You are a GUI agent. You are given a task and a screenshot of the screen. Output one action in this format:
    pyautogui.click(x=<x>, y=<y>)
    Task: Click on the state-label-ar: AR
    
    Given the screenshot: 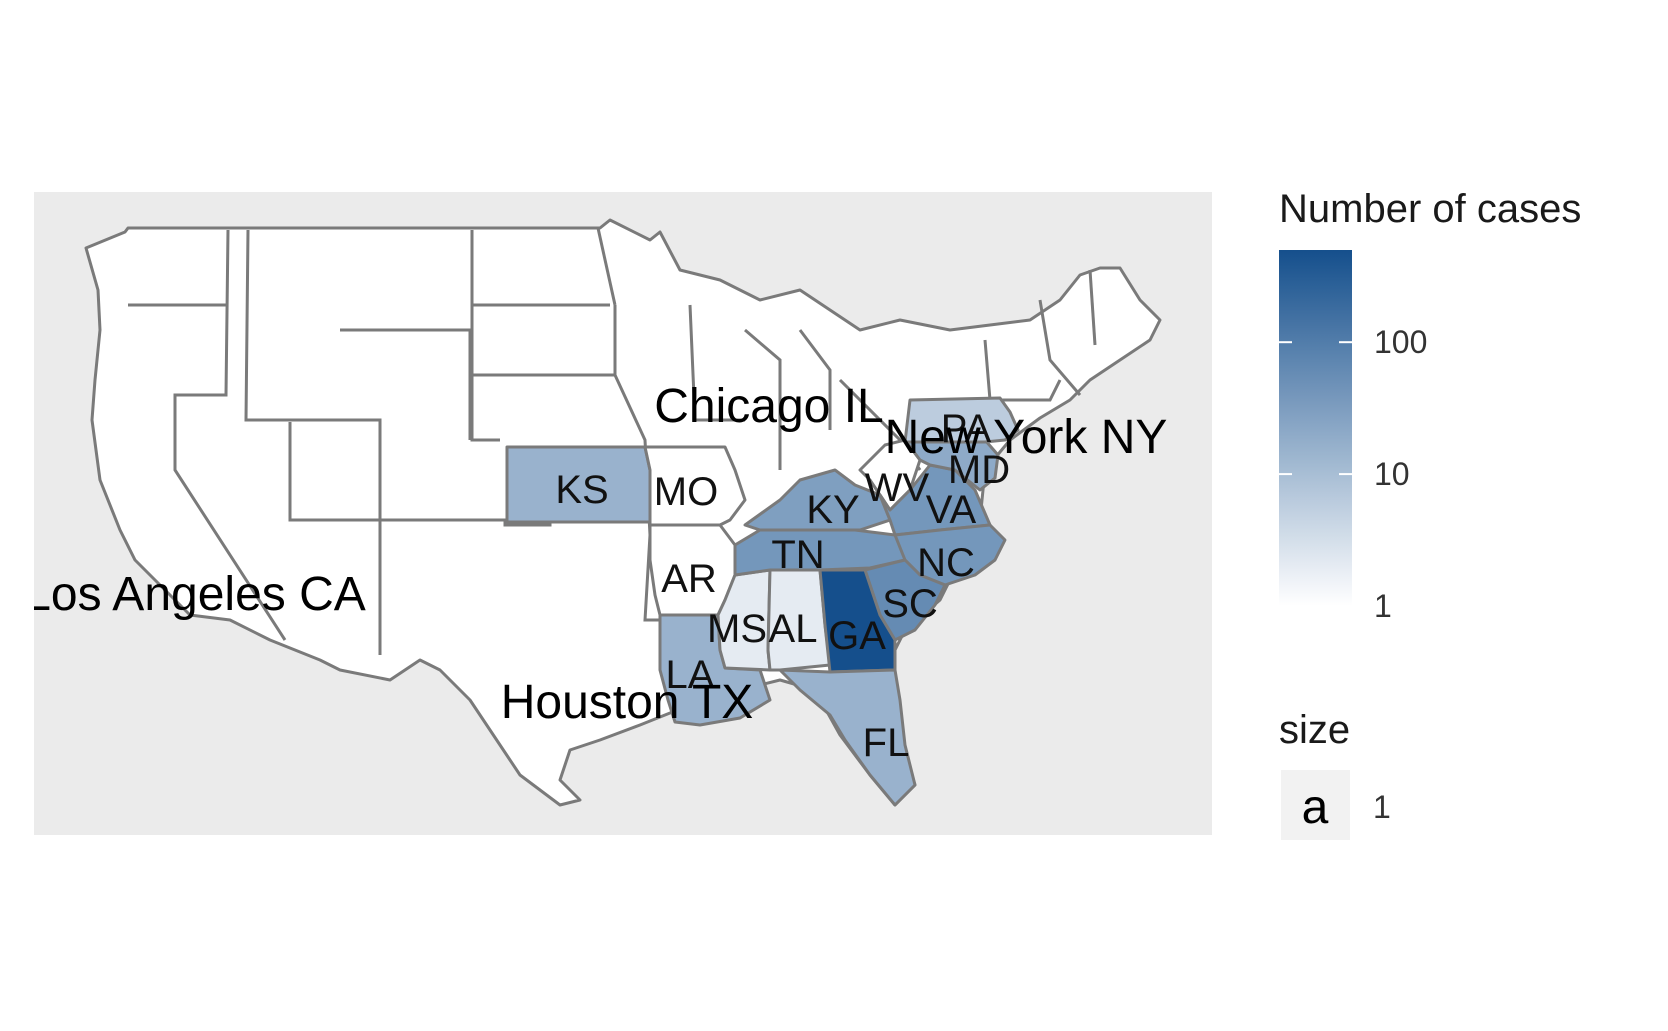 What is the action you would take?
    pyautogui.click(x=689, y=579)
    